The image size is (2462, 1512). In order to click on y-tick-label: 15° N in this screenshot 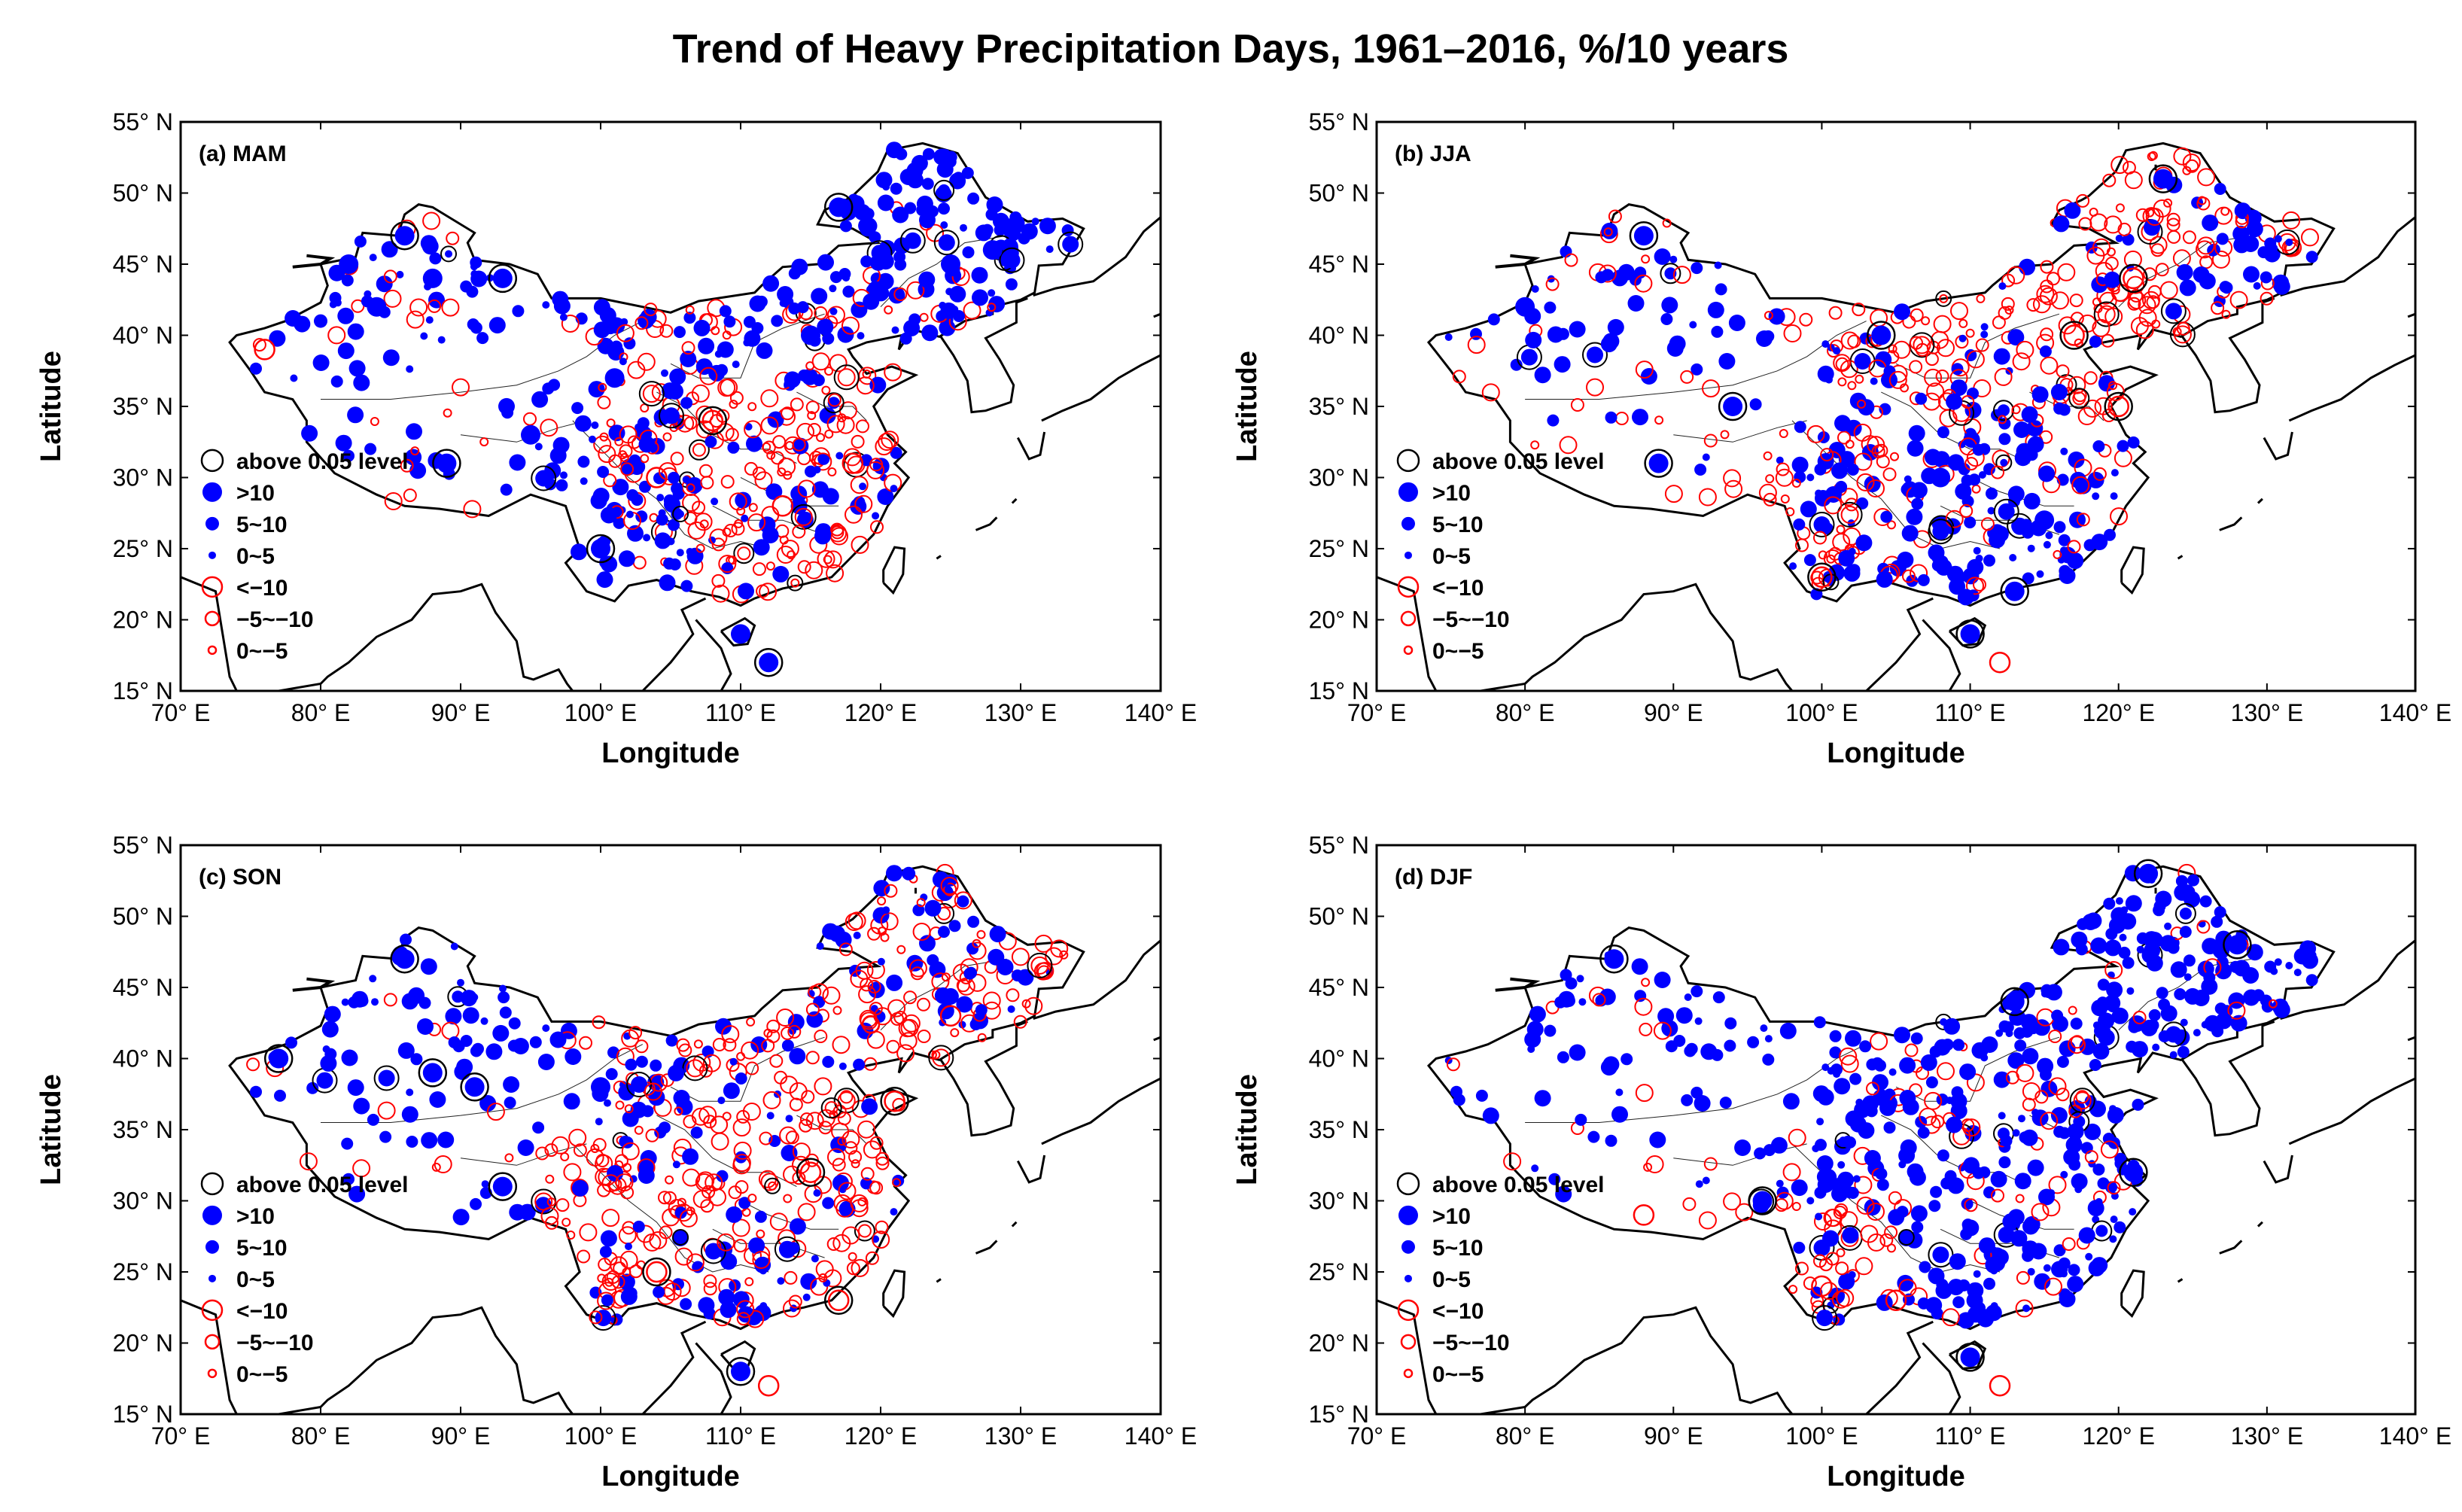, I will do `click(143, 690)`.